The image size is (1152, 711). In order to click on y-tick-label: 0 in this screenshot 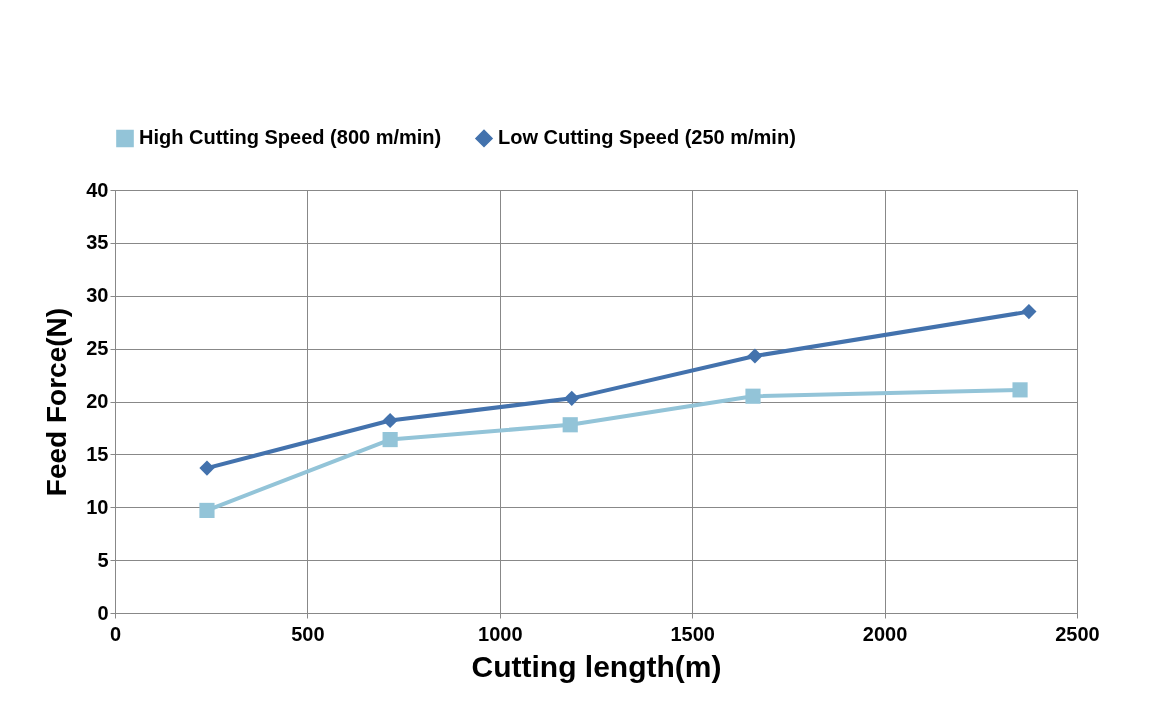, I will do `click(103, 612)`.